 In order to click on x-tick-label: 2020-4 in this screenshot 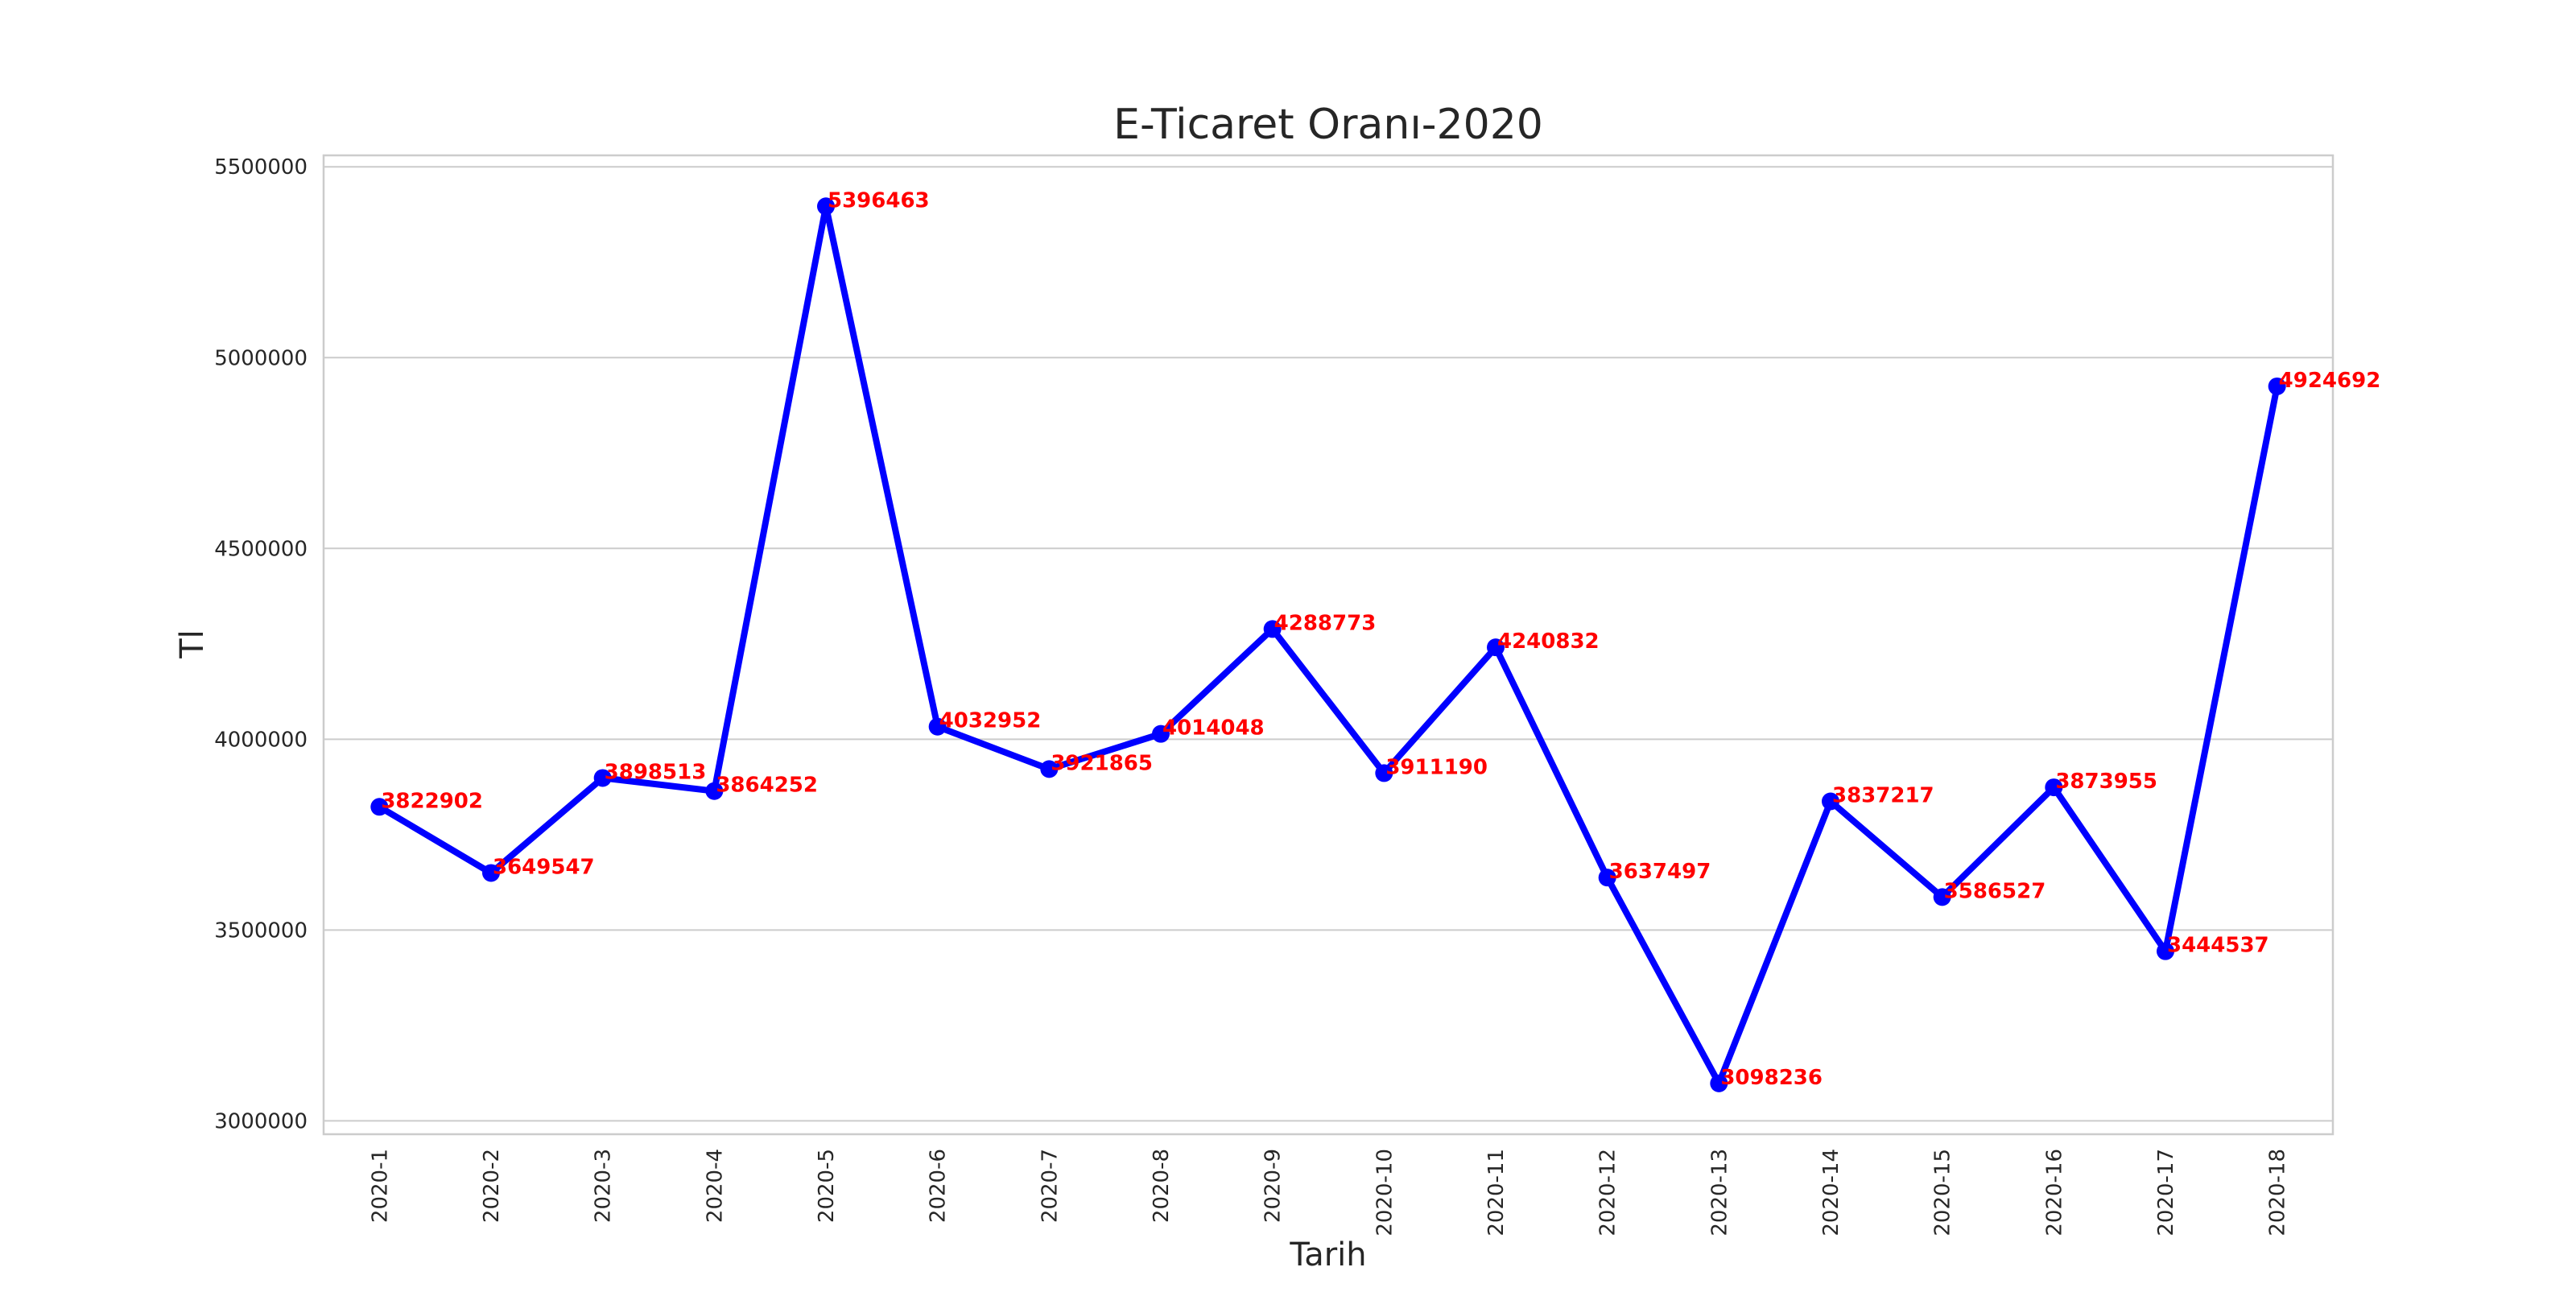, I will do `click(715, 1186)`.